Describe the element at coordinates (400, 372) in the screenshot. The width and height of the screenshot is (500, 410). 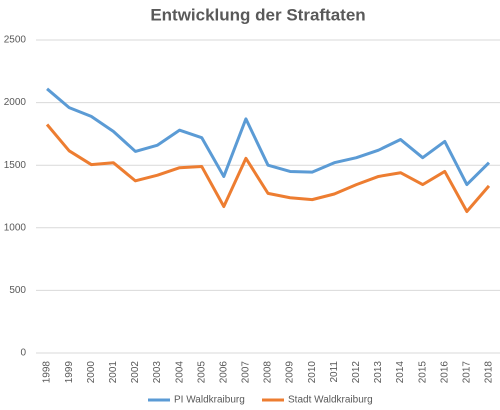
I see `x-tick-label: 2014` at that location.